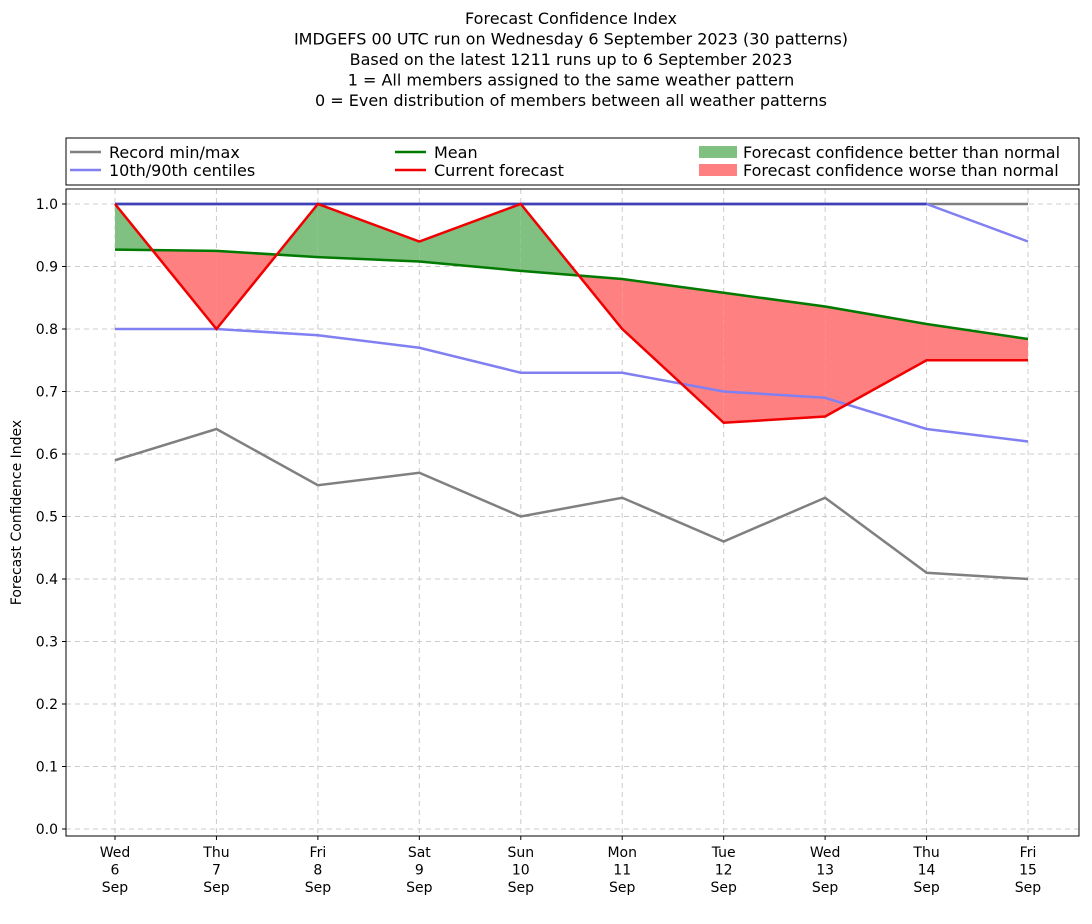  I want to click on x-tick-label-part-1-1: 7, so click(216, 871).